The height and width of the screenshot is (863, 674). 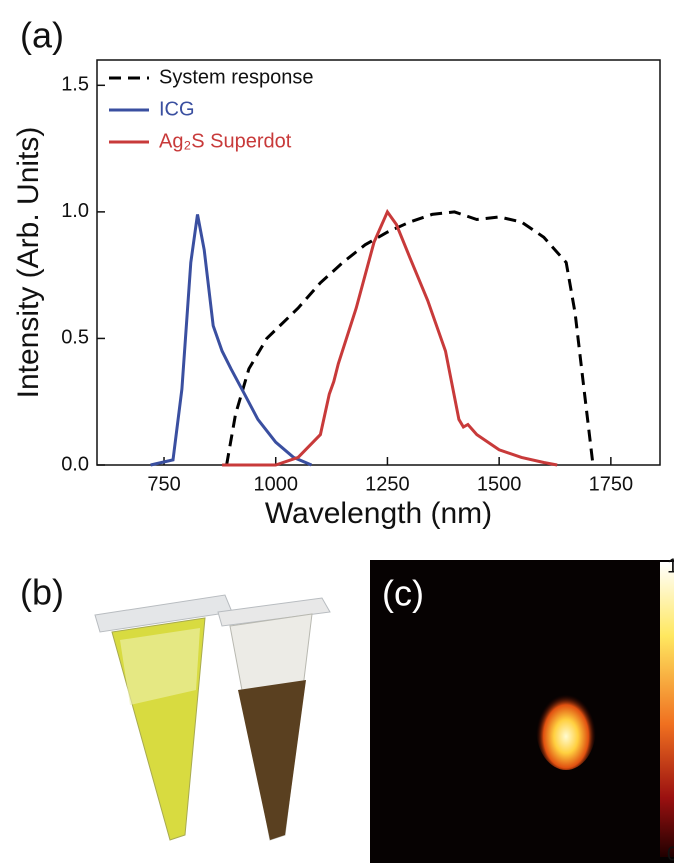 I want to click on x-tick-label: 1500, so click(x=499, y=484).